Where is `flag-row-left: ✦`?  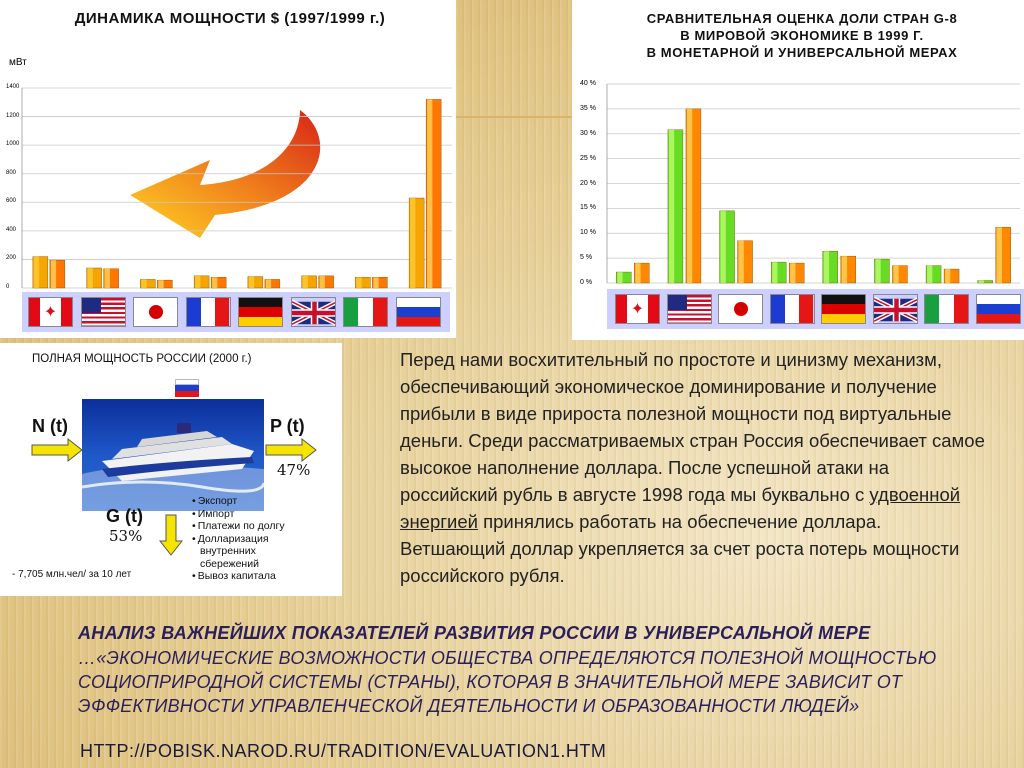 flag-row-left: ✦ is located at coordinates (236, 312).